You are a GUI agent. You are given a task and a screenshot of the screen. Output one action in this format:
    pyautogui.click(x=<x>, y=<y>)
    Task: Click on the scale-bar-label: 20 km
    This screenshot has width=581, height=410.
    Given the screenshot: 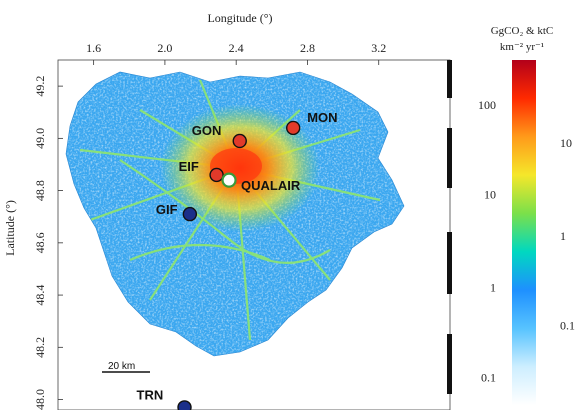 What is the action you would take?
    pyautogui.click(x=121, y=366)
    